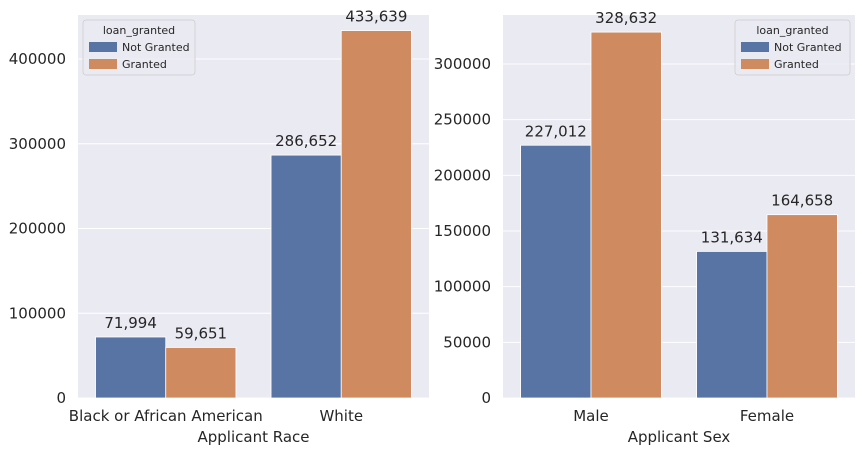  Describe the element at coordinates (462, 120) in the screenshot. I see `y-tick-label: 250000` at that location.